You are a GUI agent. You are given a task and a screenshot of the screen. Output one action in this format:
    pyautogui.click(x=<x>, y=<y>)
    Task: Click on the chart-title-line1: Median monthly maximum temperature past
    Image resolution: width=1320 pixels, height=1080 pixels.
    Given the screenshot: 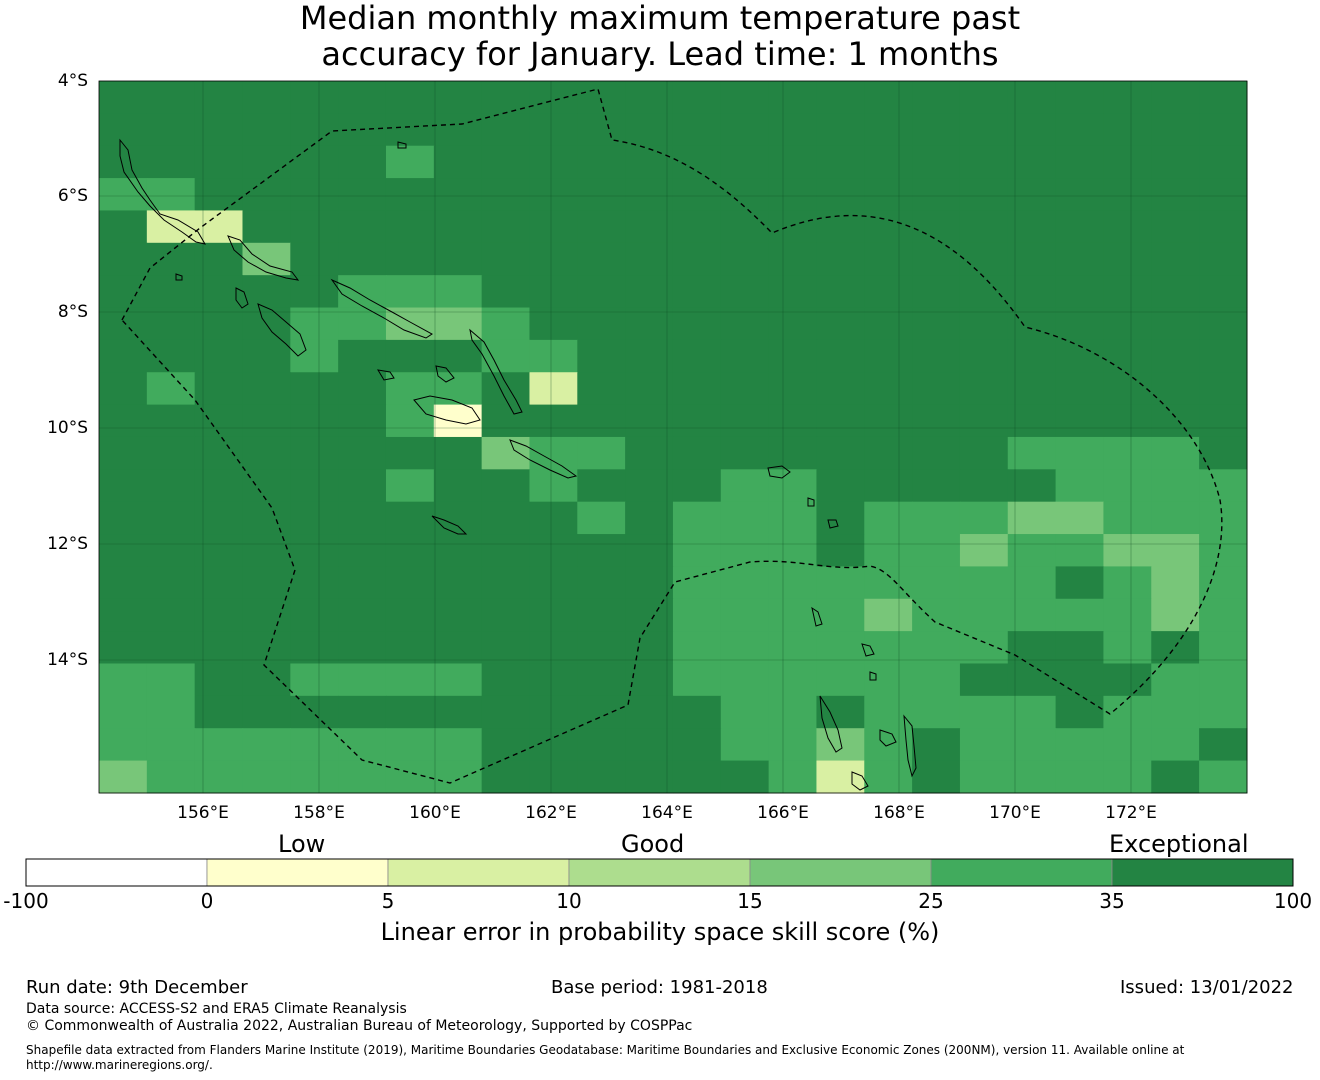 What is the action you would take?
    pyautogui.click(x=660, y=18)
    